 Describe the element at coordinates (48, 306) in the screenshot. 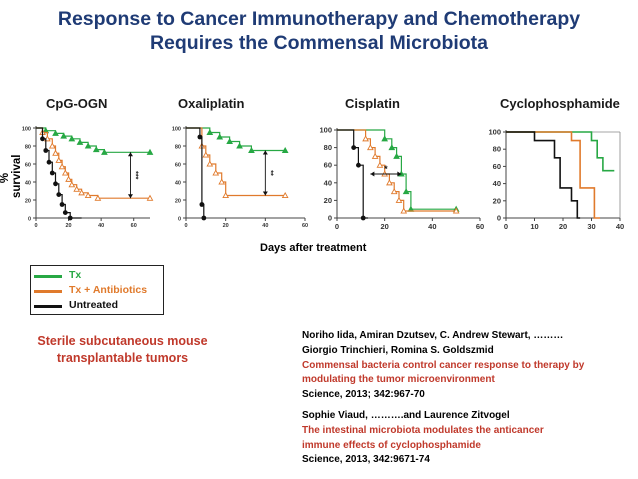

I see `legend-swatch-untreated` at that location.